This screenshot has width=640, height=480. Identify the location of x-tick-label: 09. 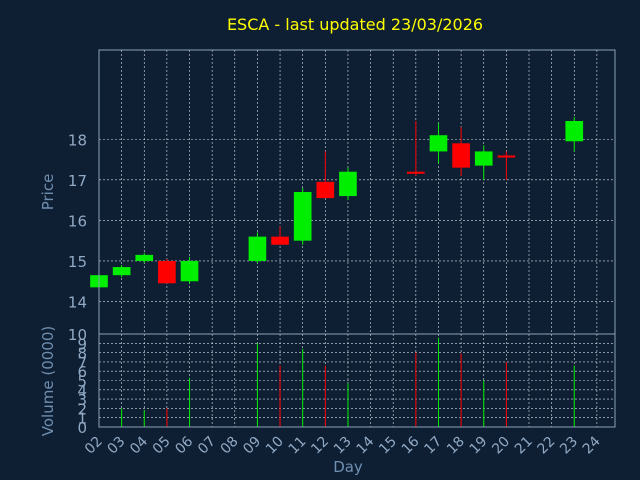
(252, 446).